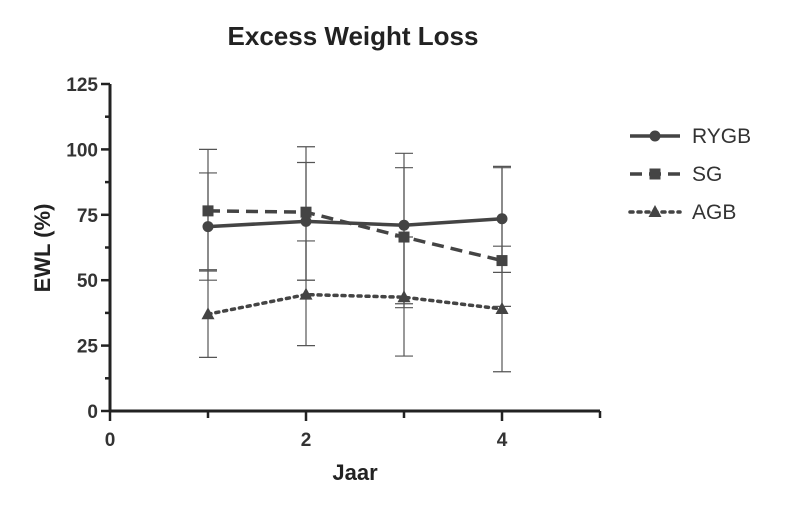 Image resolution: width=788 pixels, height=520 pixels. I want to click on series-line-sg, so click(355, 236).